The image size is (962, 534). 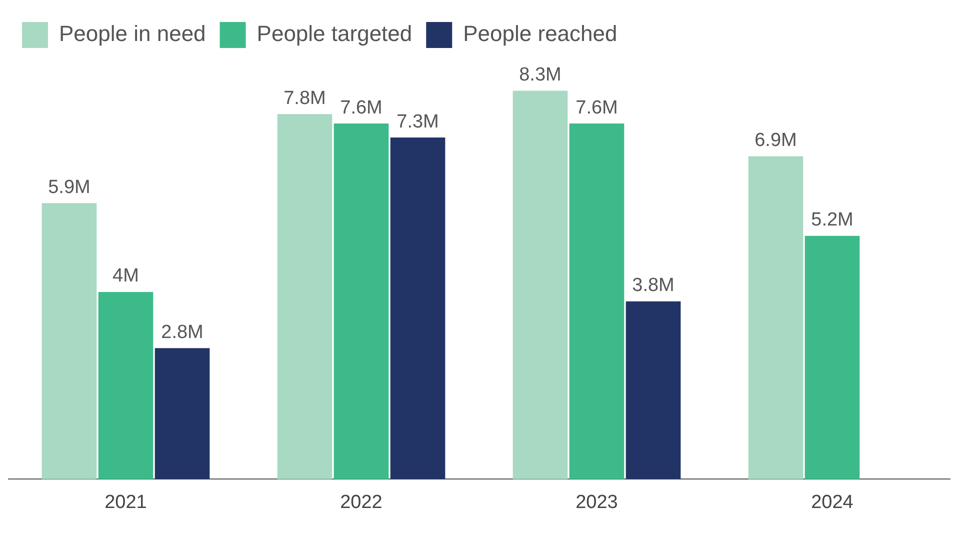 What do you see at coordinates (832, 220) in the screenshot?
I see `data-label: 5.2M` at bounding box center [832, 220].